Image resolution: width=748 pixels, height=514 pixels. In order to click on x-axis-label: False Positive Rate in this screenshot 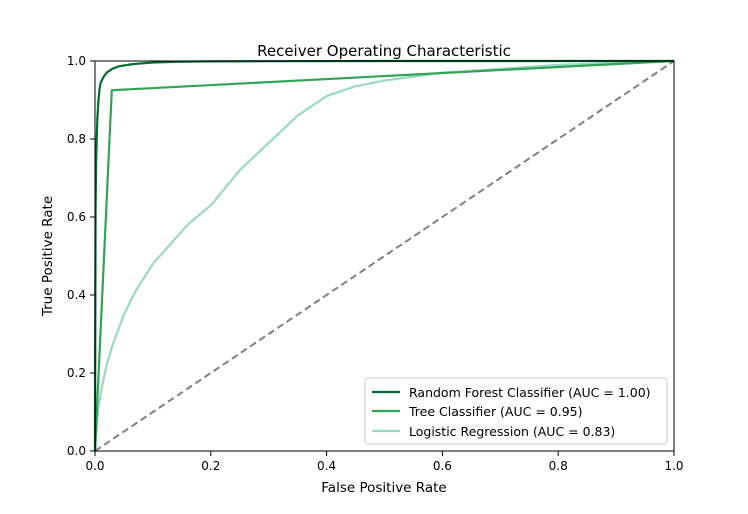, I will do `click(383, 488)`.